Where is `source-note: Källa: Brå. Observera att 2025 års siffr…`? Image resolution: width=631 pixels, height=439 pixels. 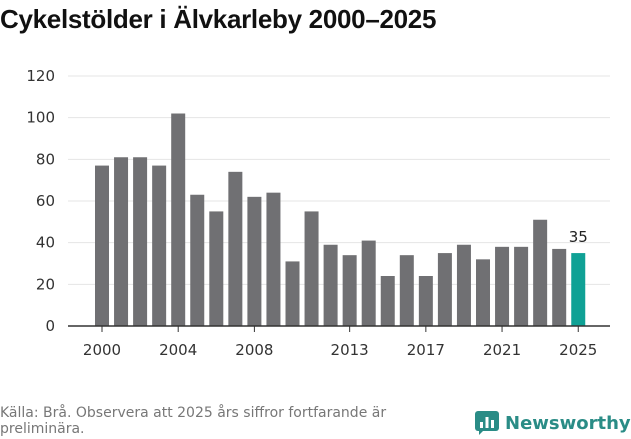
source-note: Källa: Brå. Observera att 2025 års siffr… is located at coordinates (193, 421).